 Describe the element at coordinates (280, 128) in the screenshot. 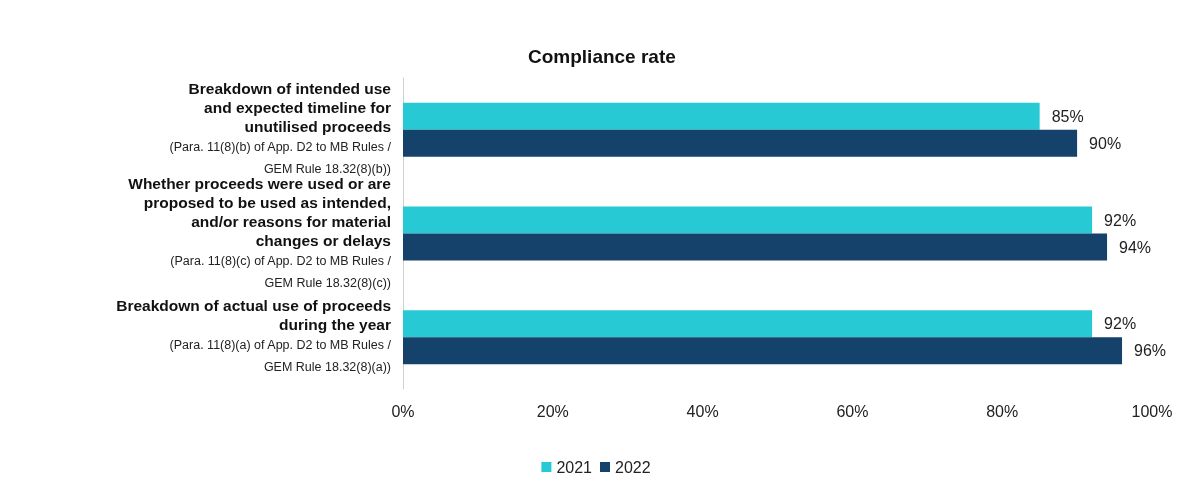

I see `y-tick-label: Breakdown of intended use and expected timeline for unutilised proceeds (Para. 11(8)(b) of App. D2 to MB Rules / GEM Rule 18.32(8)(b))` at that location.